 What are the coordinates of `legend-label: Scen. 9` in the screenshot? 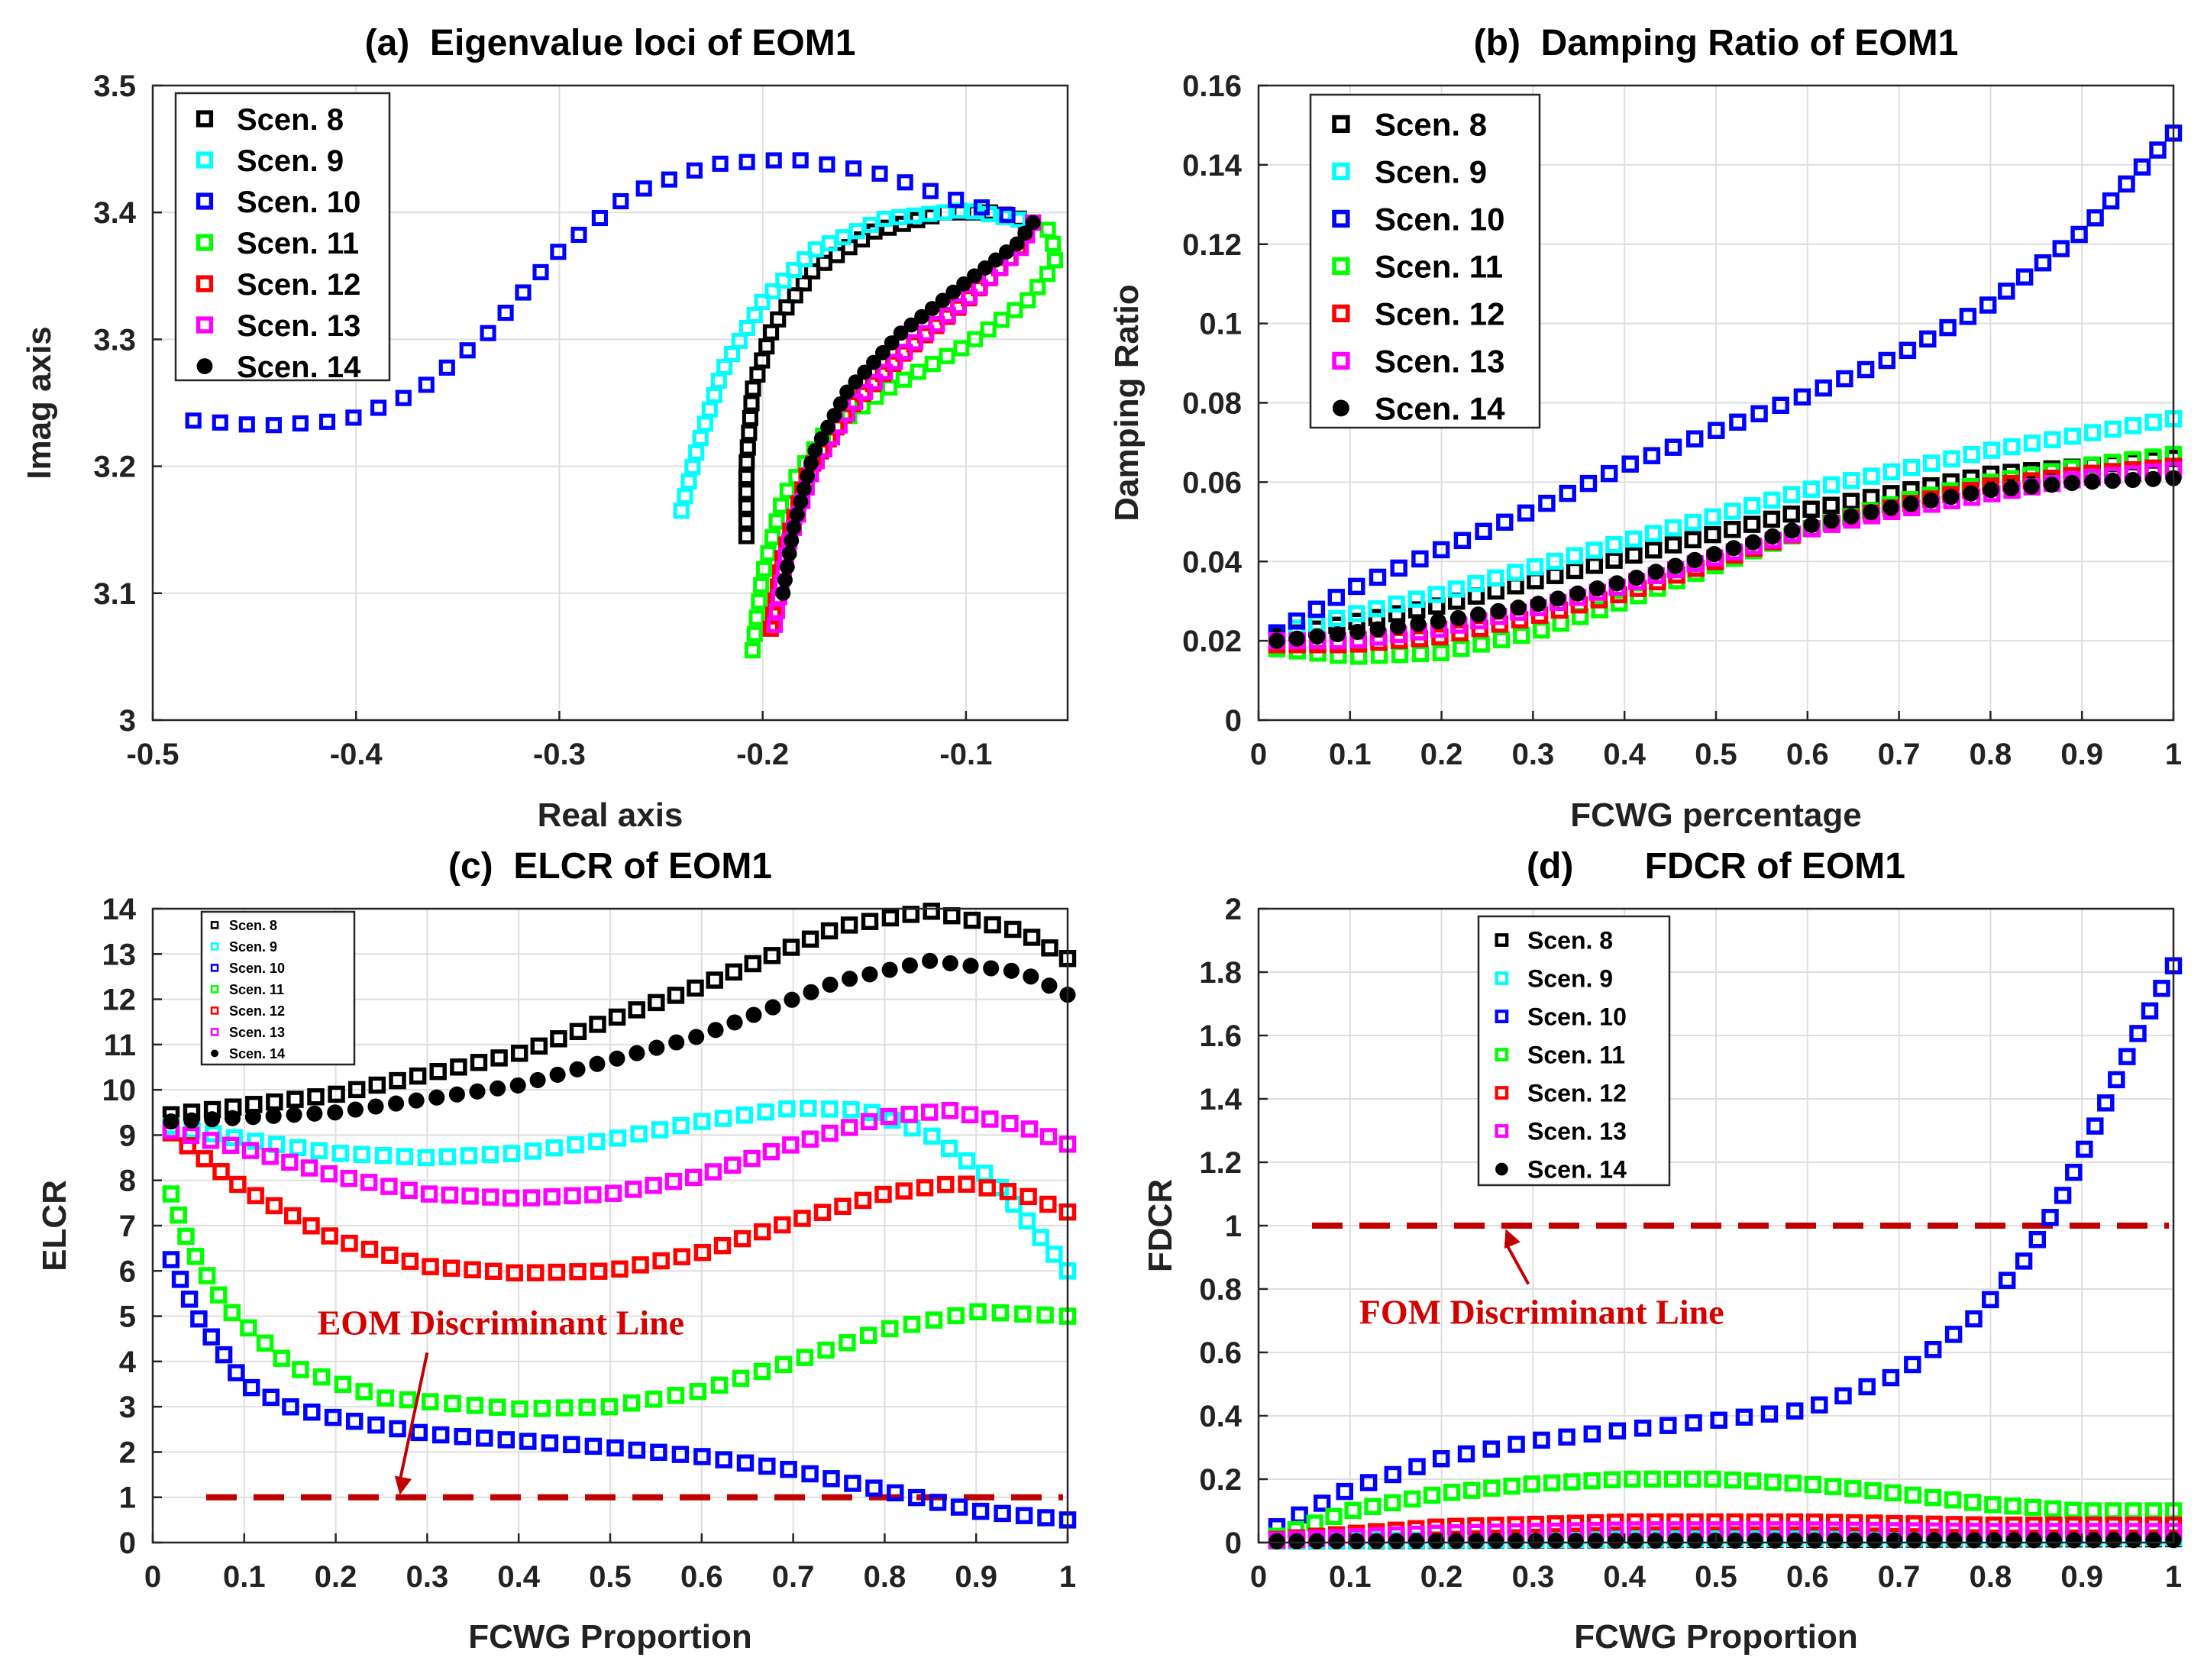 It's located at (290, 161).